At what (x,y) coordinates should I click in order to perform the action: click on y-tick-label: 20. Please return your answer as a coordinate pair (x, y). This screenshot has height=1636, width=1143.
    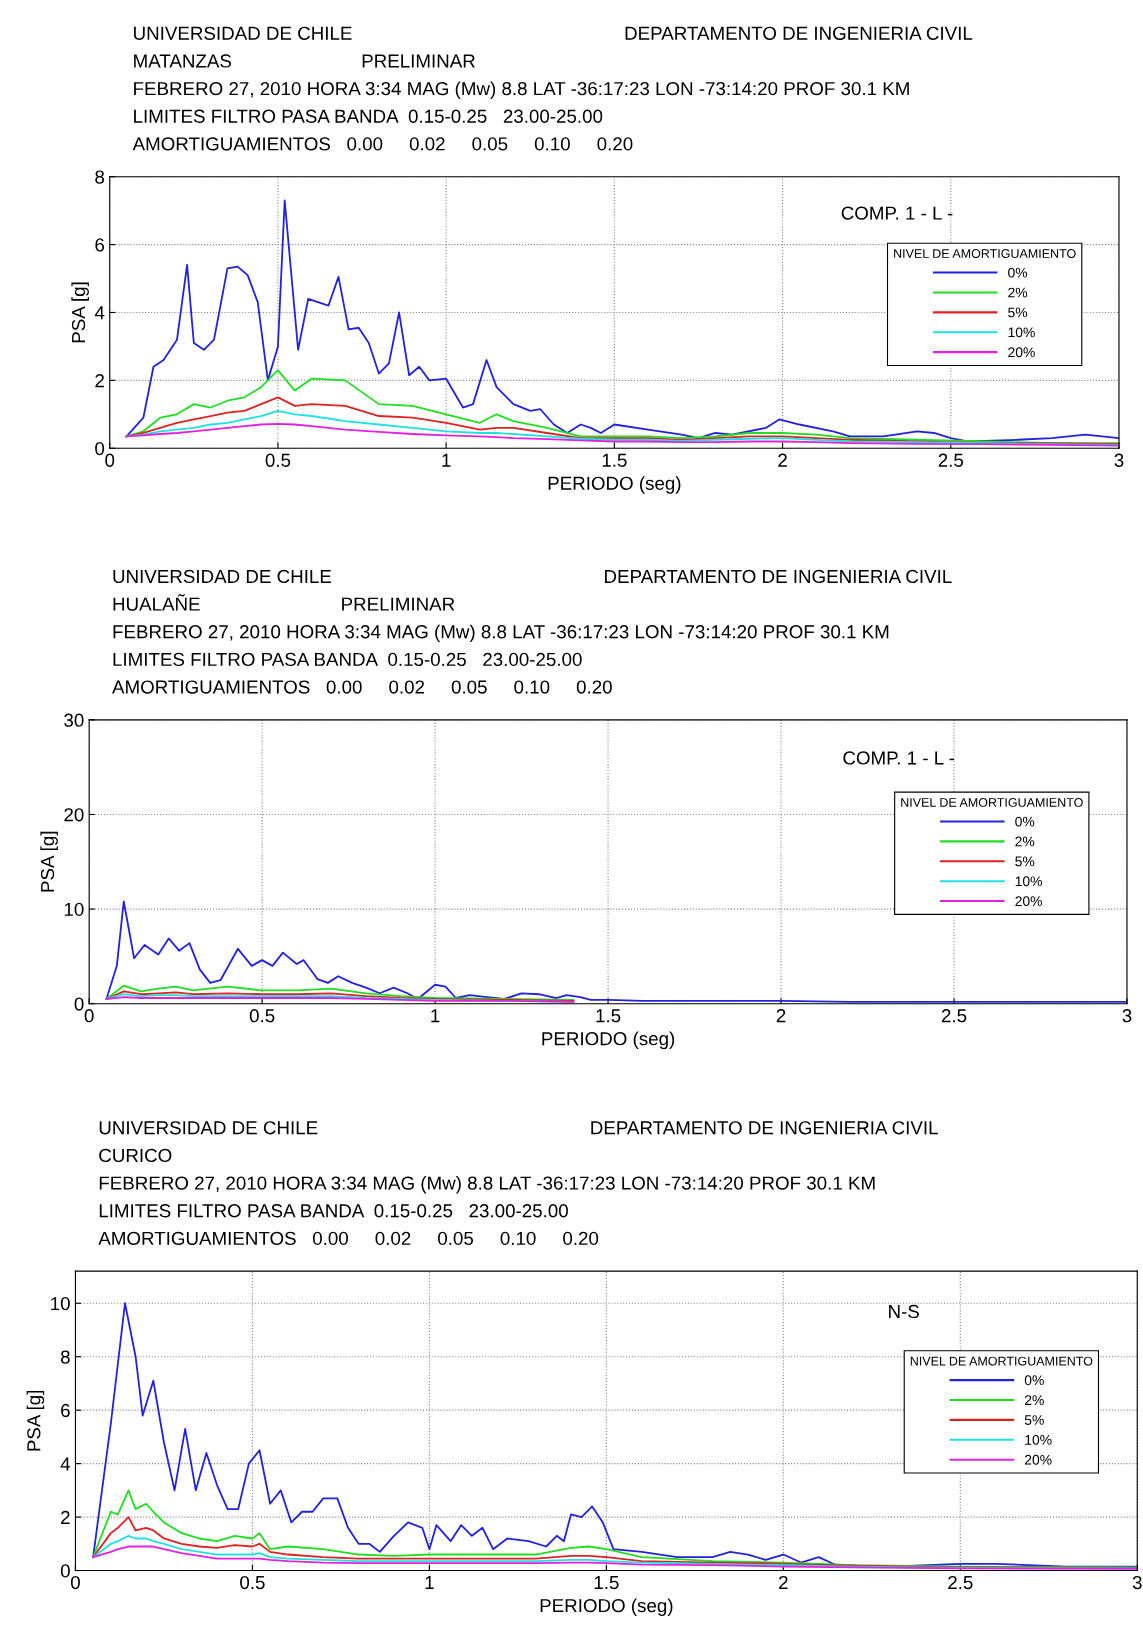
    Looking at the image, I should click on (74, 815).